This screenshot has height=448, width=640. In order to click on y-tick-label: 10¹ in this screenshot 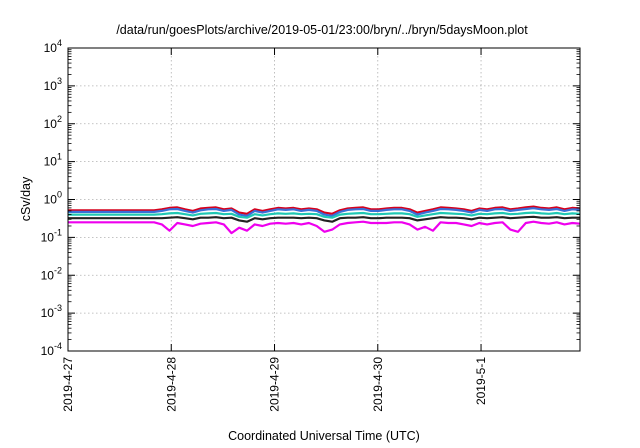, I will do `click(53, 160)`.